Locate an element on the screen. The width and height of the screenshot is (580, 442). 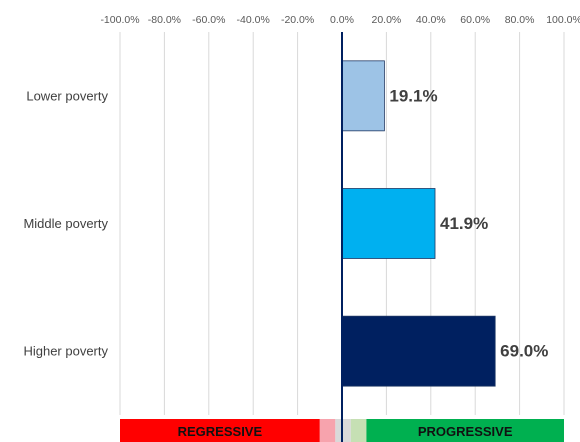
x-tick-label: -60.0% is located at coordinates (208, 20).